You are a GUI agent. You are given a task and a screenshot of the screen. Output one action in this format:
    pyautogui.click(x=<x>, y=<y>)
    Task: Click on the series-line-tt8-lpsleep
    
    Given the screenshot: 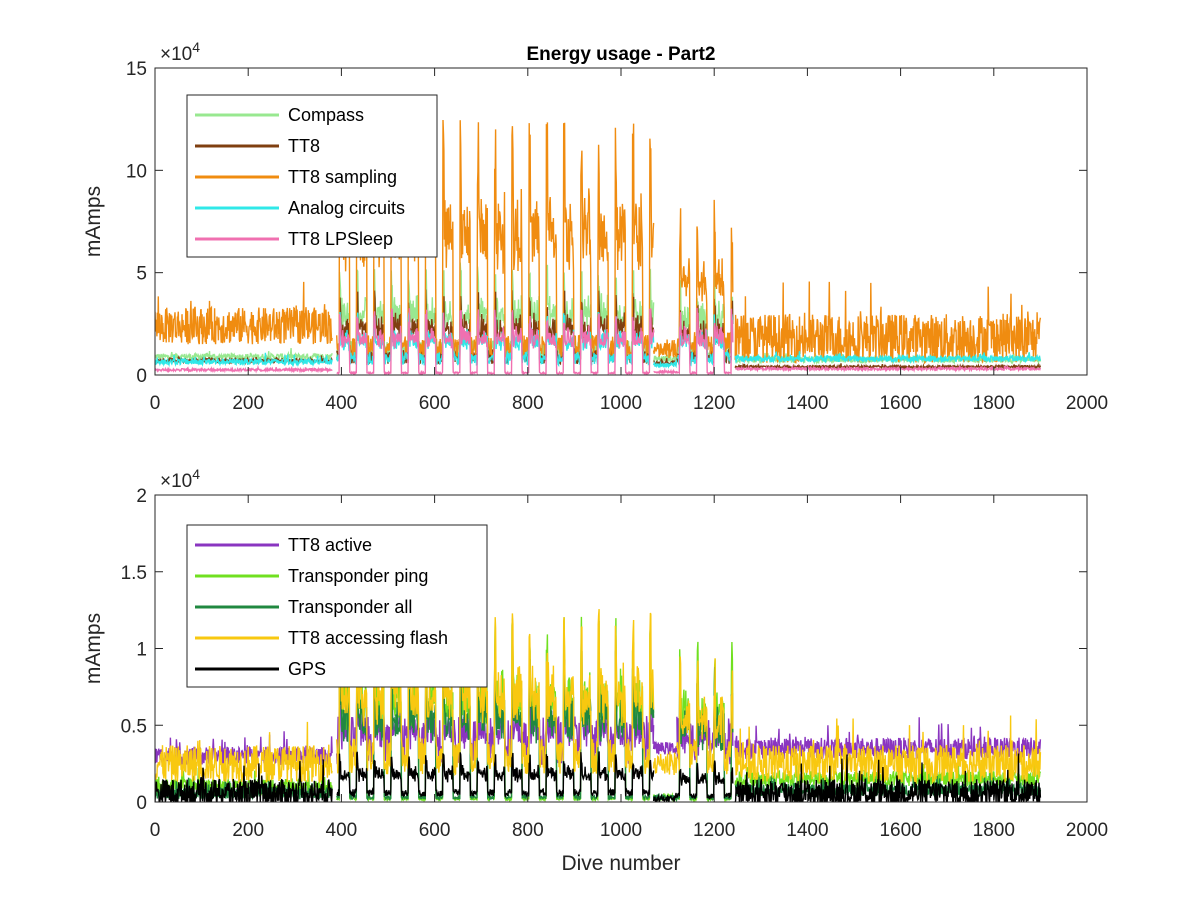 What is the action you would take?
    pyautogui.click(x=598, y=341)
    